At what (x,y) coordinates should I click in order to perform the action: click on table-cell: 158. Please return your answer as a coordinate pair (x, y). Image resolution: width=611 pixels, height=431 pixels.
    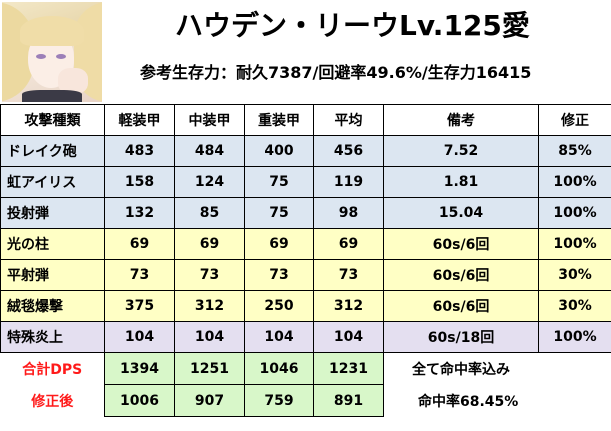
    Looking at the image, I should click on (139, 182).